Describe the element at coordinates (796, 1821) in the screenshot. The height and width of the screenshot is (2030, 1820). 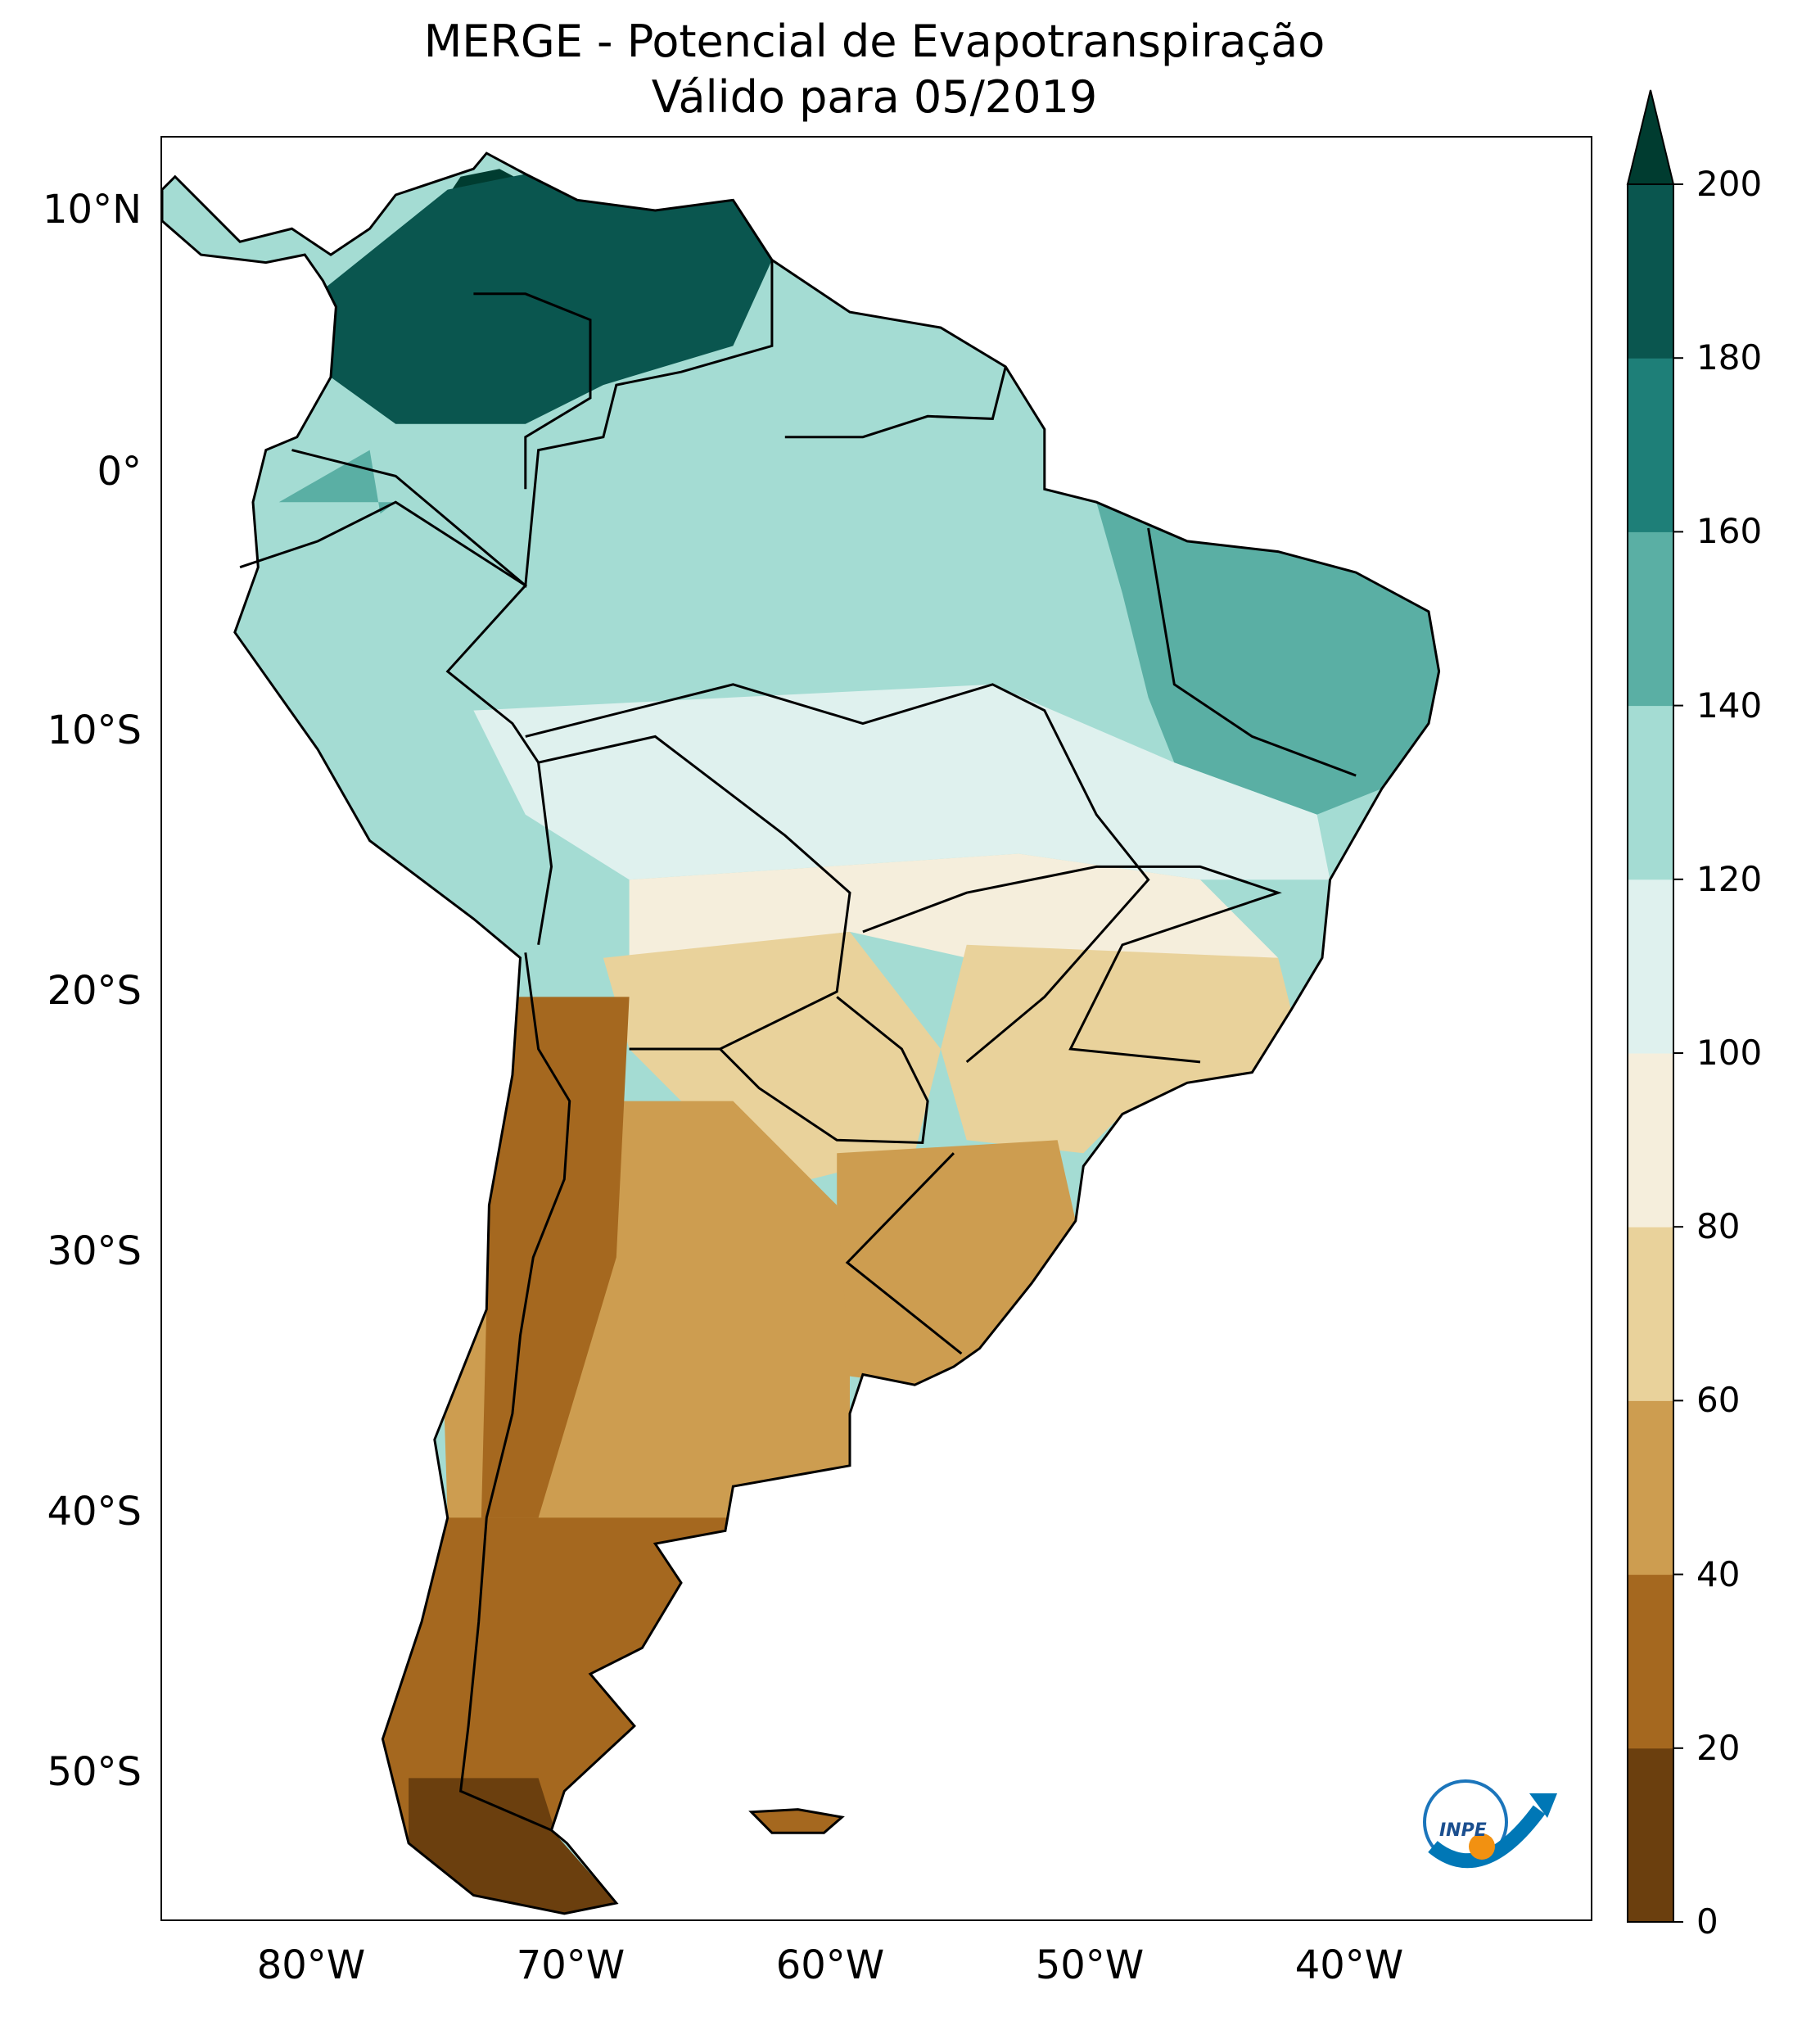
I see `falkland-islands` at that location.